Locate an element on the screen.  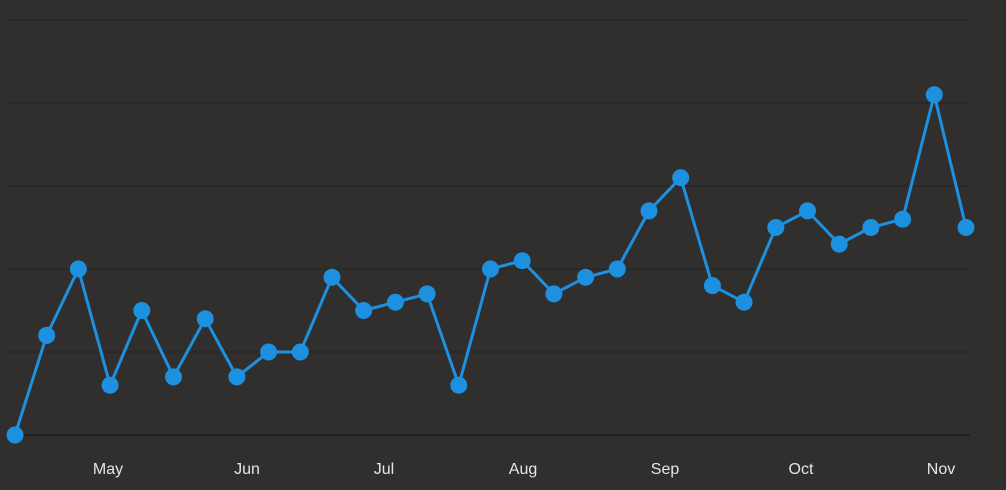
x-tick-label: Nov is located at coordinates (941, 469).